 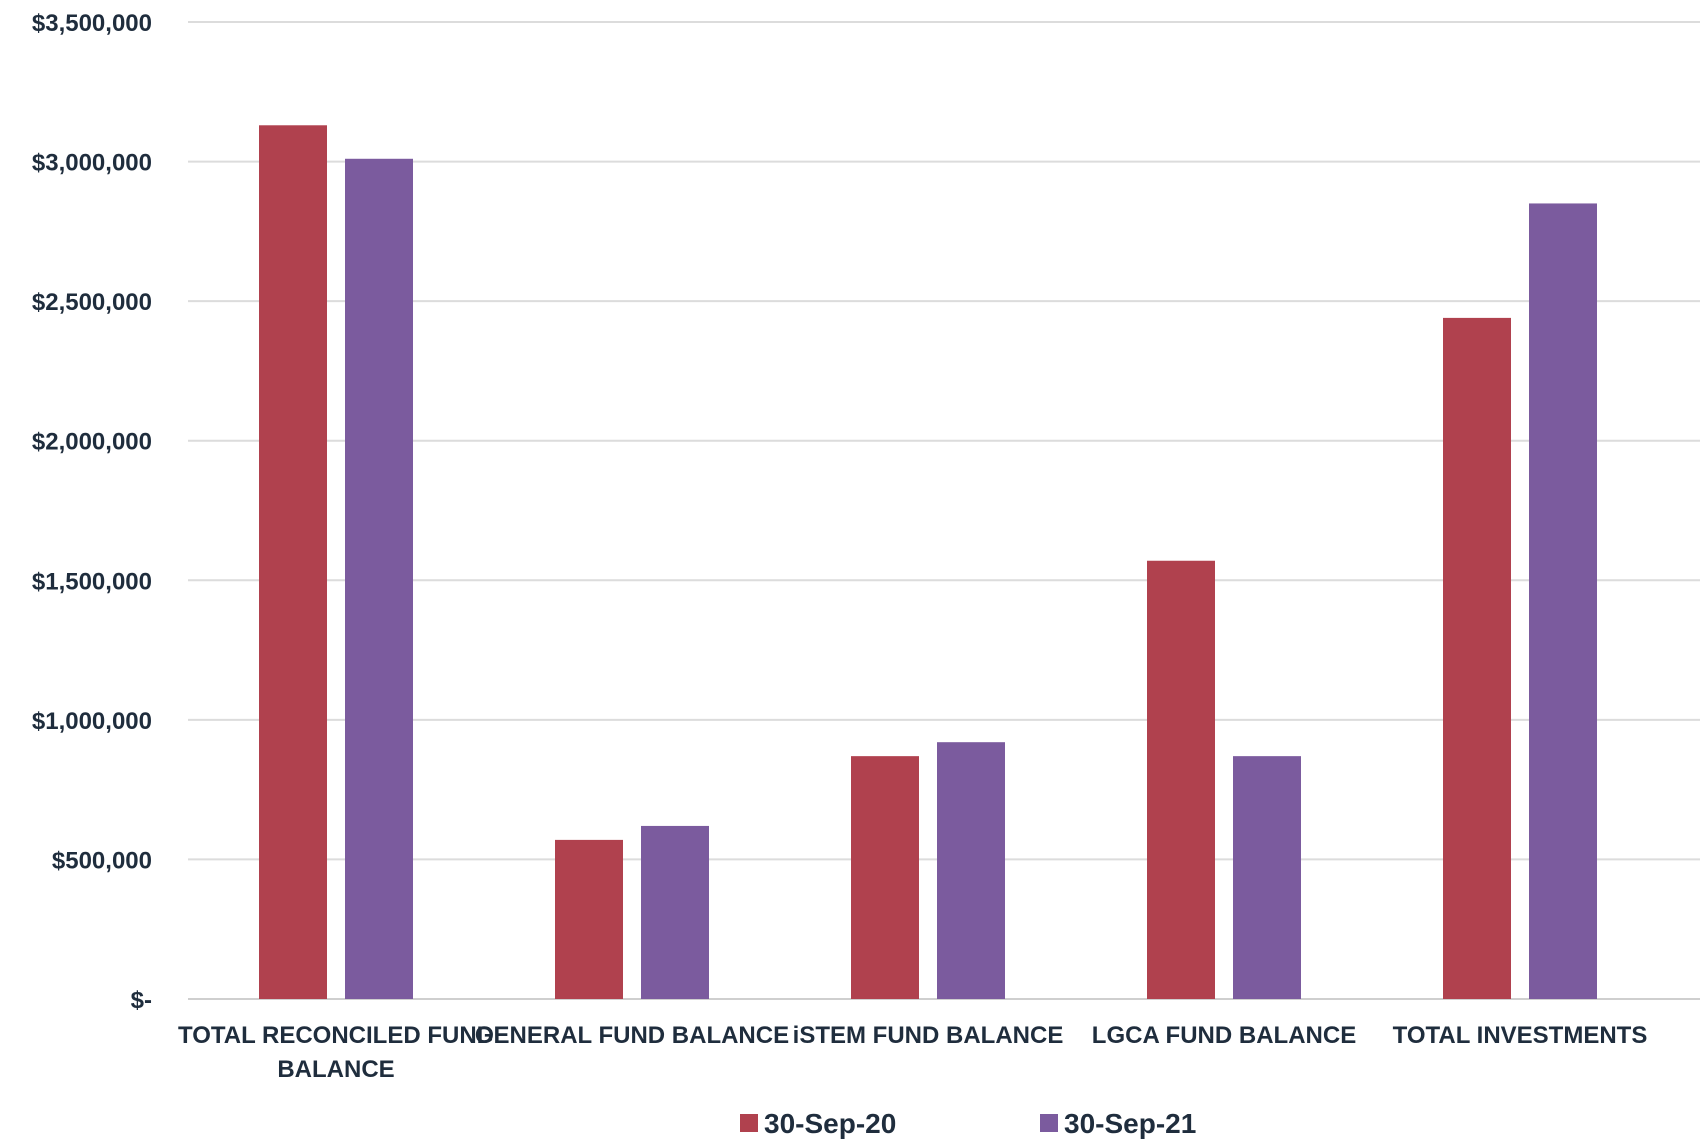 What do you see at coordinates (335, 1069) in the screenshot?
I see `x-category-label: BALANCE` at bounding box center [335, 1069].